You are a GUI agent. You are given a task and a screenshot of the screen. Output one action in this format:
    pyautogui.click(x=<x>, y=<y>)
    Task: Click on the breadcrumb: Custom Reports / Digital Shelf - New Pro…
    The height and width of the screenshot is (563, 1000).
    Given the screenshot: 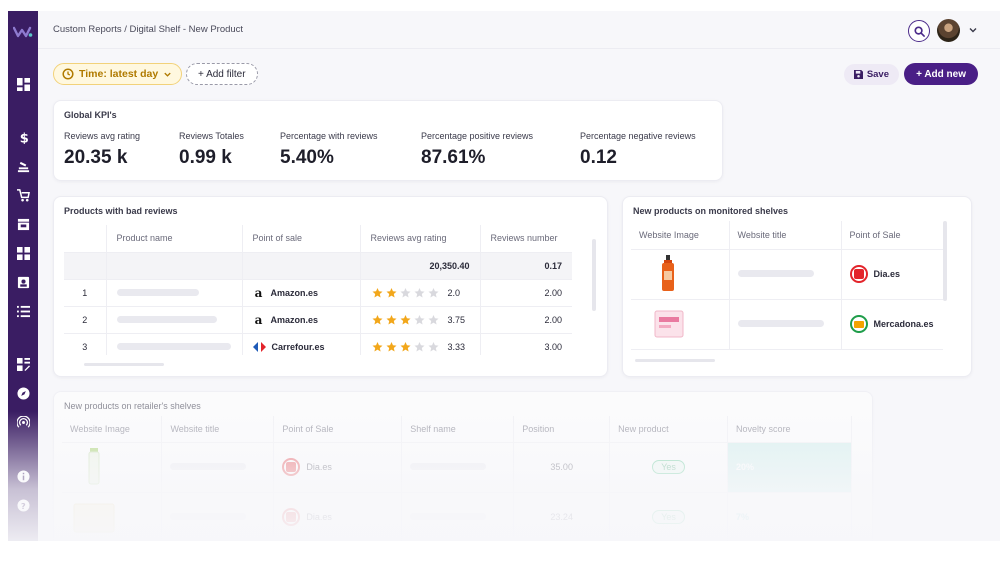 What is the action you would take?
    pyautogui.click(x=148, y=29)
    